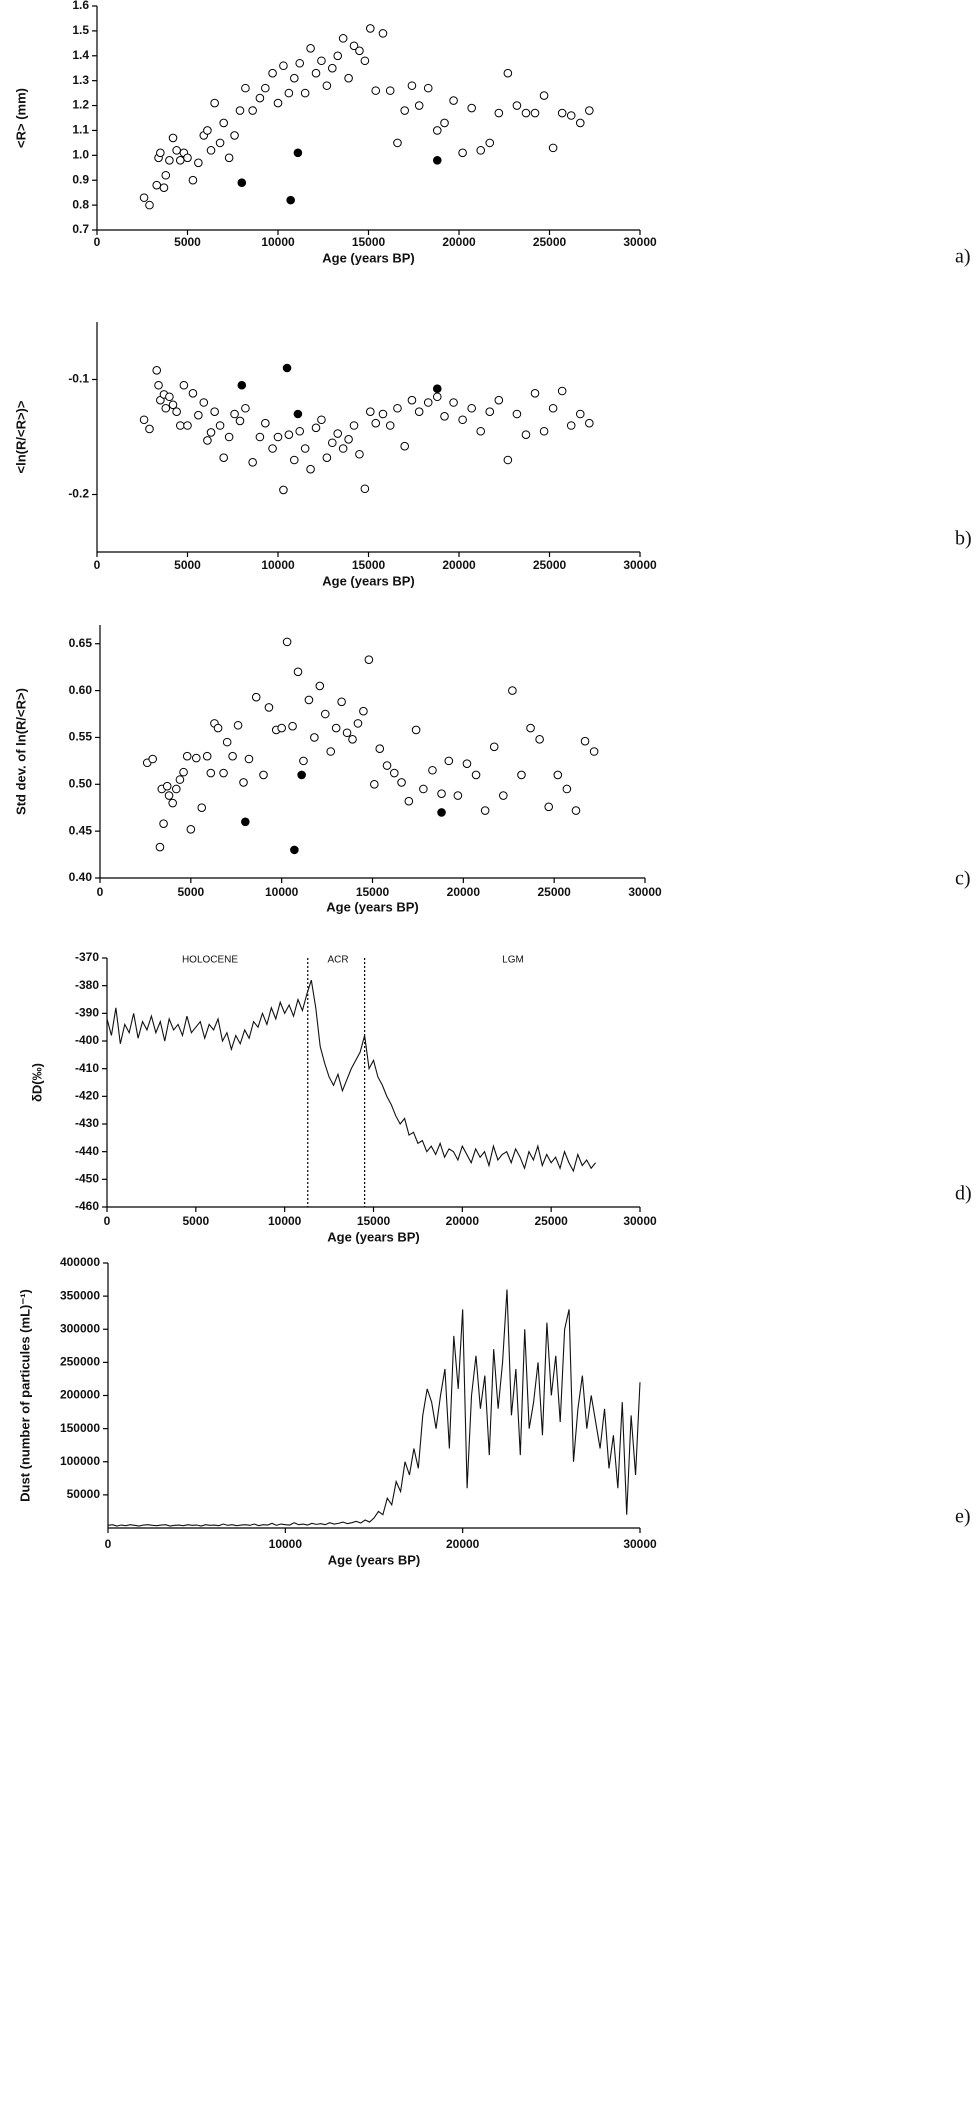 The image size is (980, 2113). Describe the element at coordinates (81, 690) in the screenshot. I see `y-tick-label: 0.60` at that location.